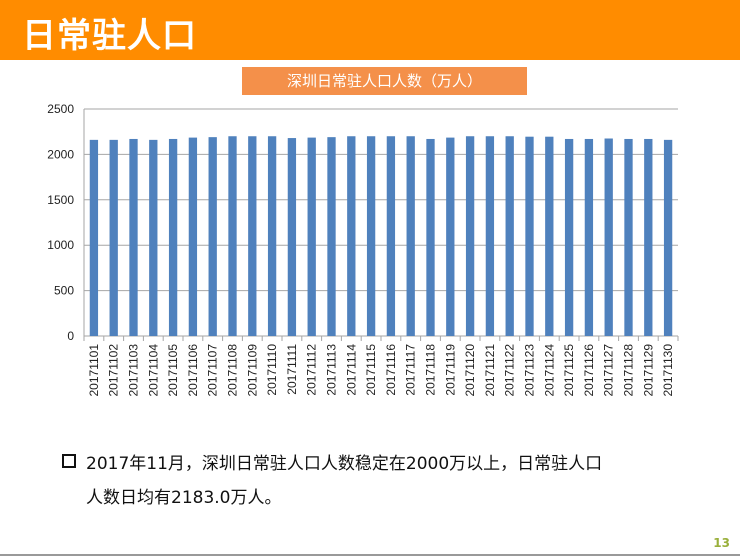 Image resolution: width=740 pixels, height=556 pixels. What do you see at coordinates (344, 464) in the screenshot?
I see `summary-line-1: 2017年11月，深圳日常驻人口人数稳定在2000万以上，日常驻人口` at bounding box center [344, 464].